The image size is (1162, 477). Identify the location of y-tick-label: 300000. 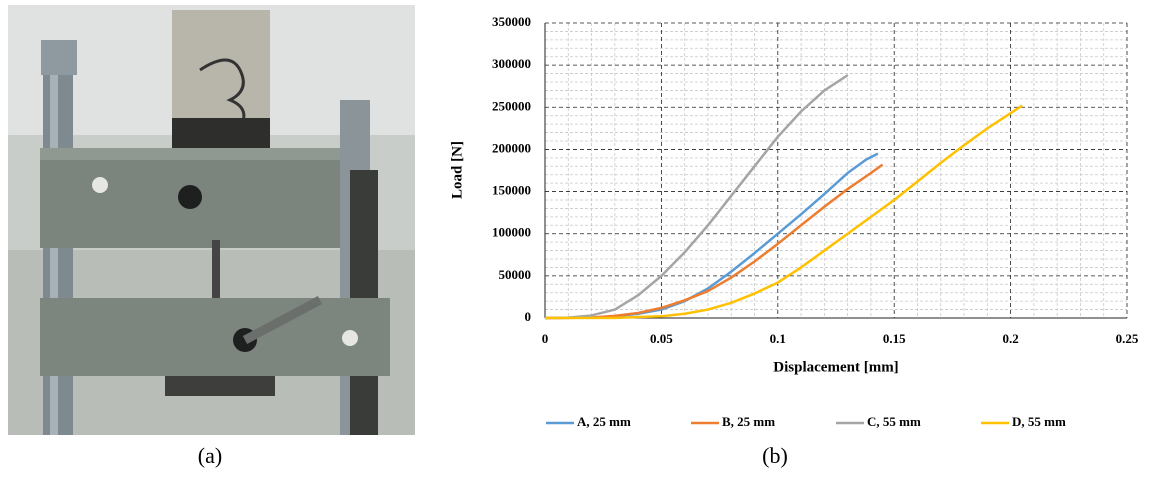
(511, 63).